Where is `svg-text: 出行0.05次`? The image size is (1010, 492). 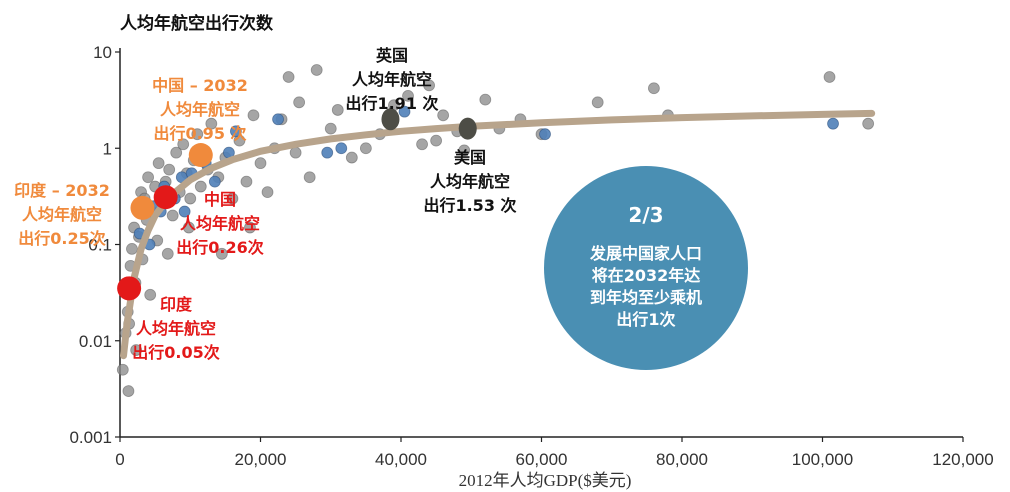 svg-text: 出行0.05次 is located at coordinates (175, 352).